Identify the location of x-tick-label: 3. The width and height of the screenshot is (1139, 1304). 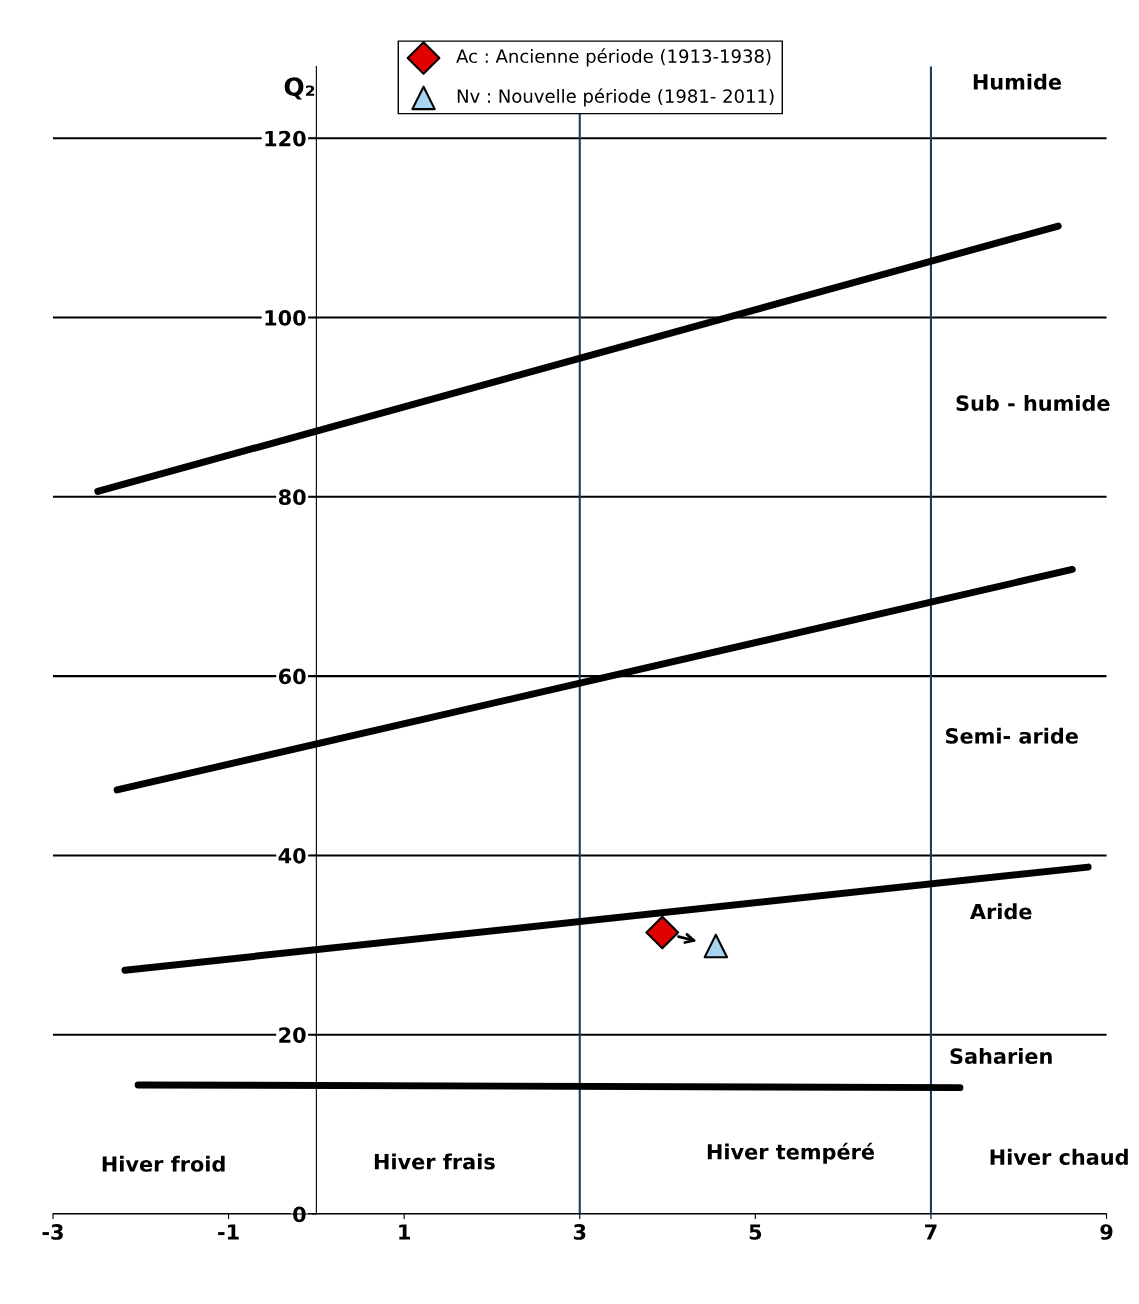
(579, 1232).